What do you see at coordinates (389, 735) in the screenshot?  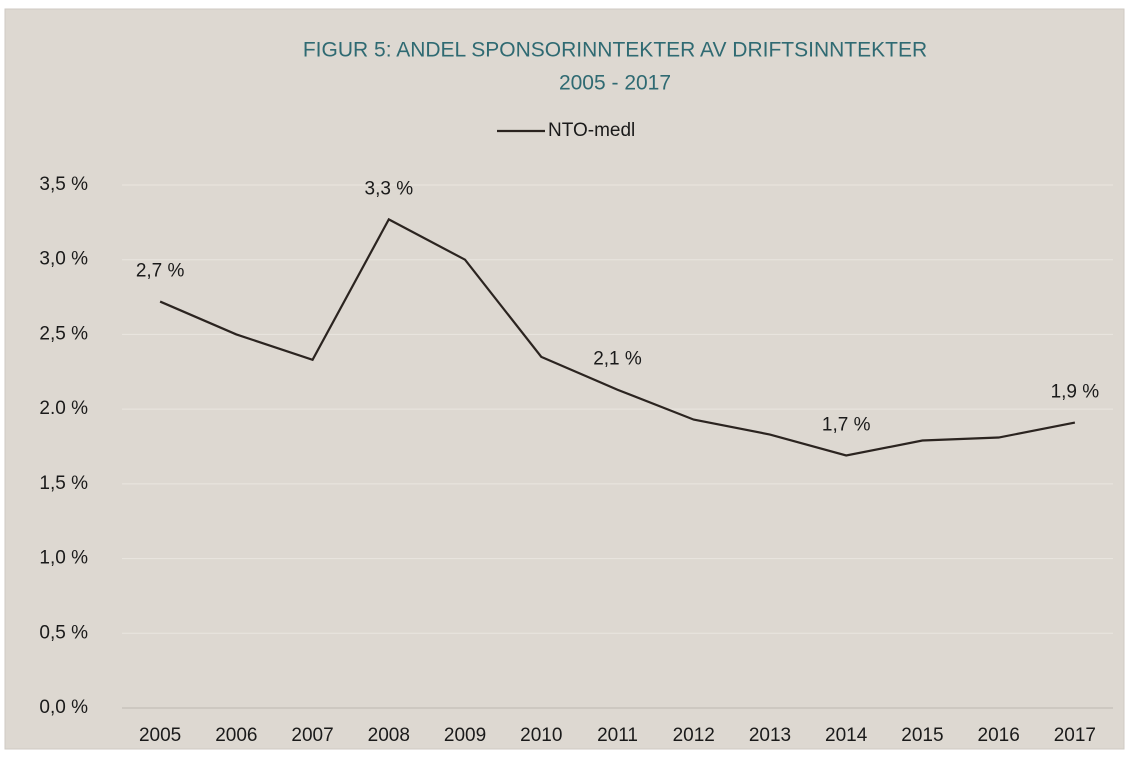 I see `x-tick-label: 2008` at bounding box center [389, 735].